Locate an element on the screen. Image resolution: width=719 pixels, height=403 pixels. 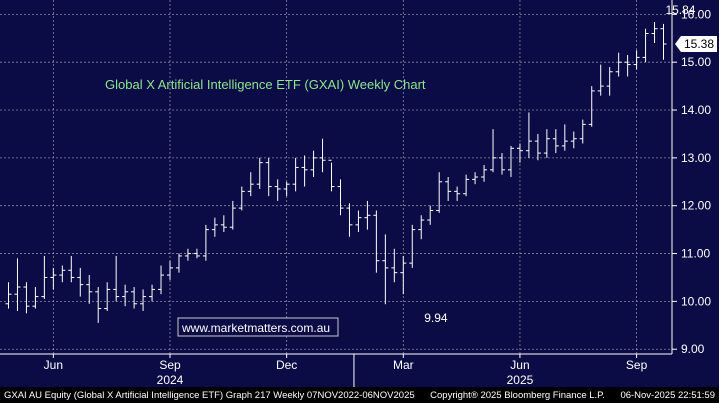
x-month-label-0: Jun is located at coordinates (53, 365).